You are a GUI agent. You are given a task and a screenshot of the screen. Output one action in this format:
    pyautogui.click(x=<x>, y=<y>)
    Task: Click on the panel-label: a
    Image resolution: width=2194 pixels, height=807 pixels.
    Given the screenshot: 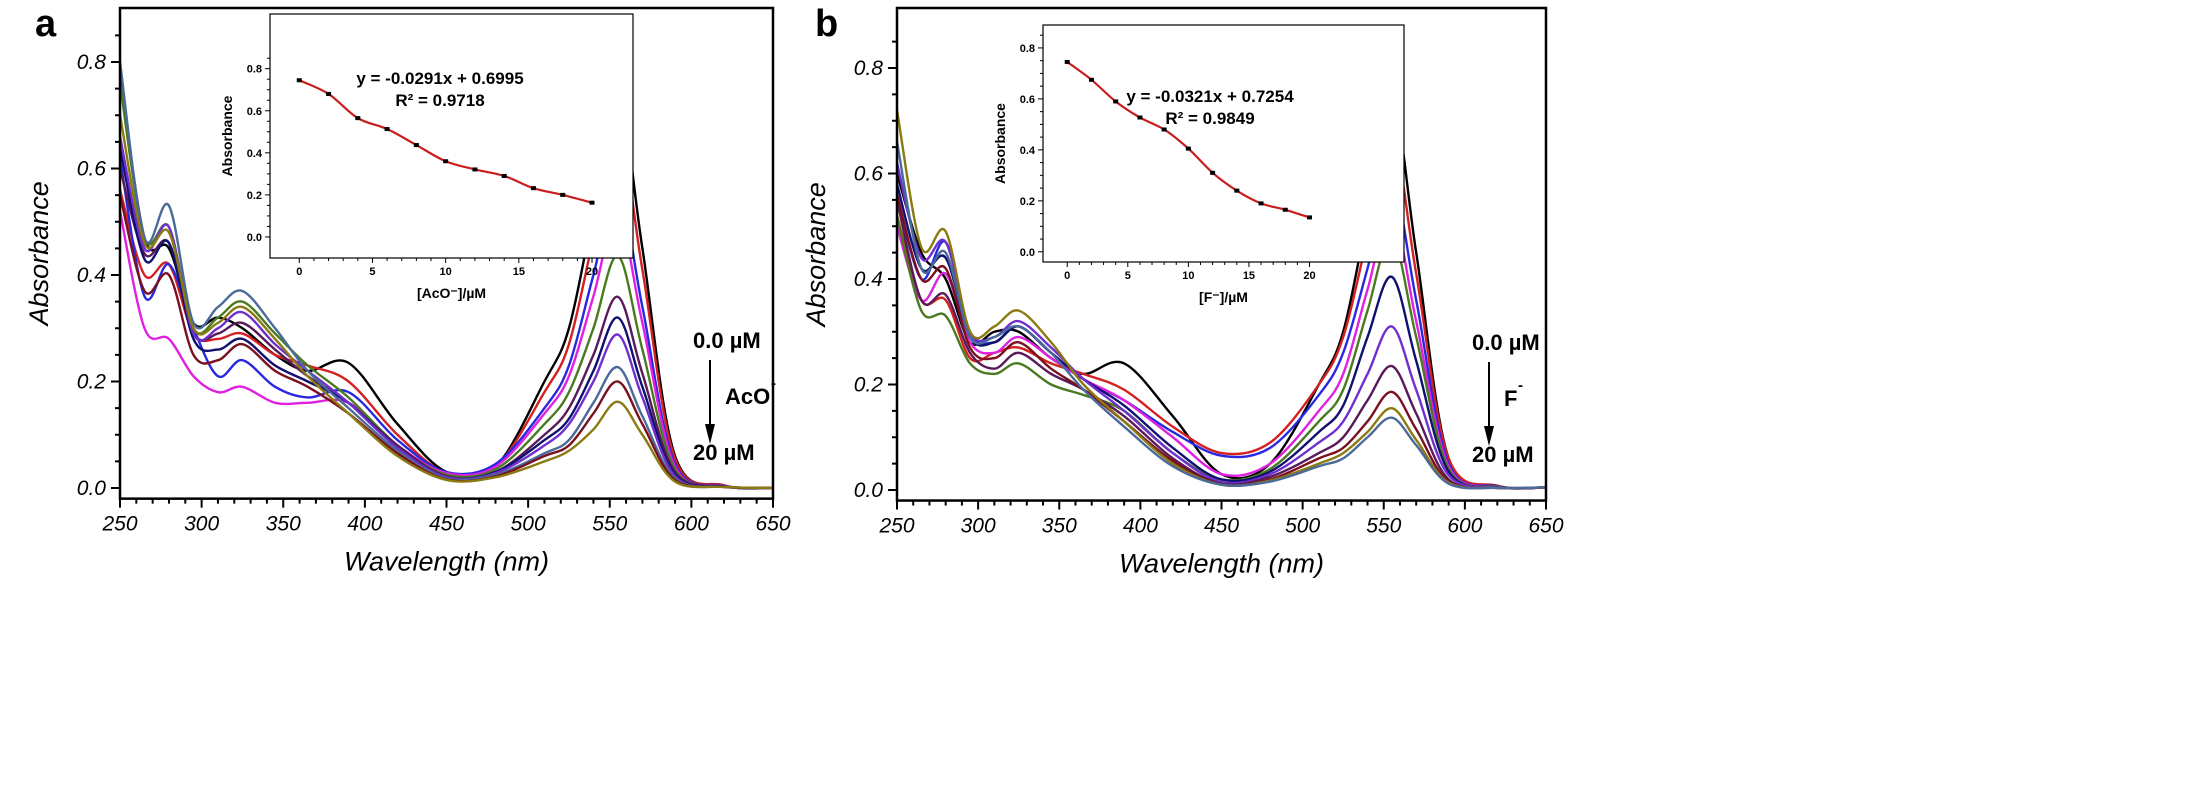 What is the action you would take?
    pyautogui.click(x=46, y=24)
    